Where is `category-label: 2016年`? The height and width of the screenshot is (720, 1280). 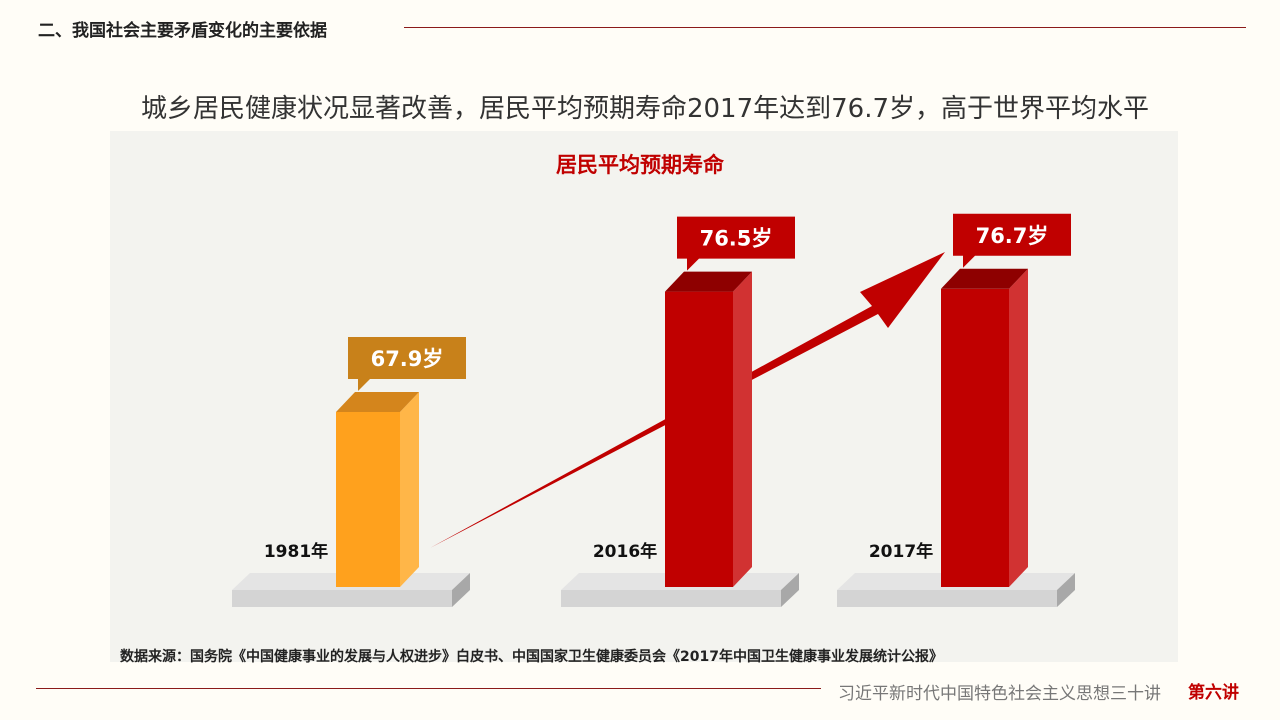
category-label: 2016年 is located at coordinates (625, 551).